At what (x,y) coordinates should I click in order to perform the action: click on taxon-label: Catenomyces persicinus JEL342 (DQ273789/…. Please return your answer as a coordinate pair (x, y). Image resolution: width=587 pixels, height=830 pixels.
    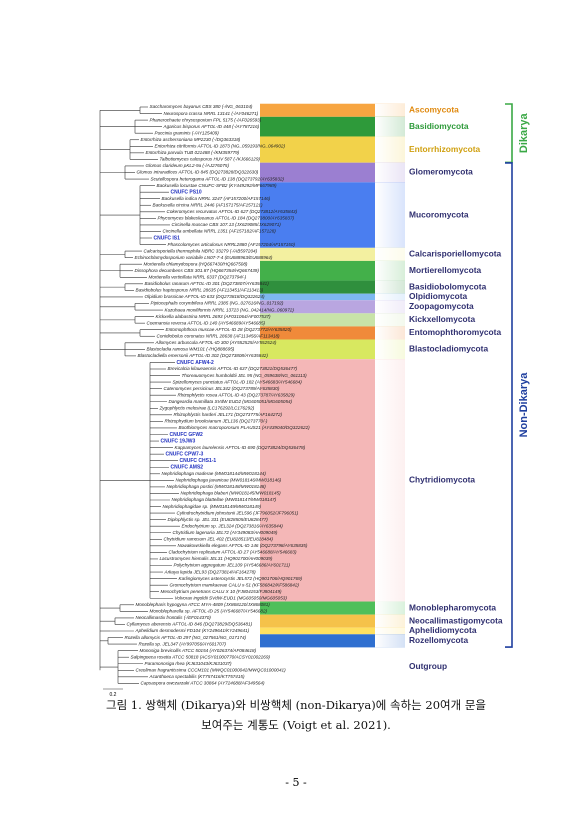
    Looking at the image, I should click on (222, 388).